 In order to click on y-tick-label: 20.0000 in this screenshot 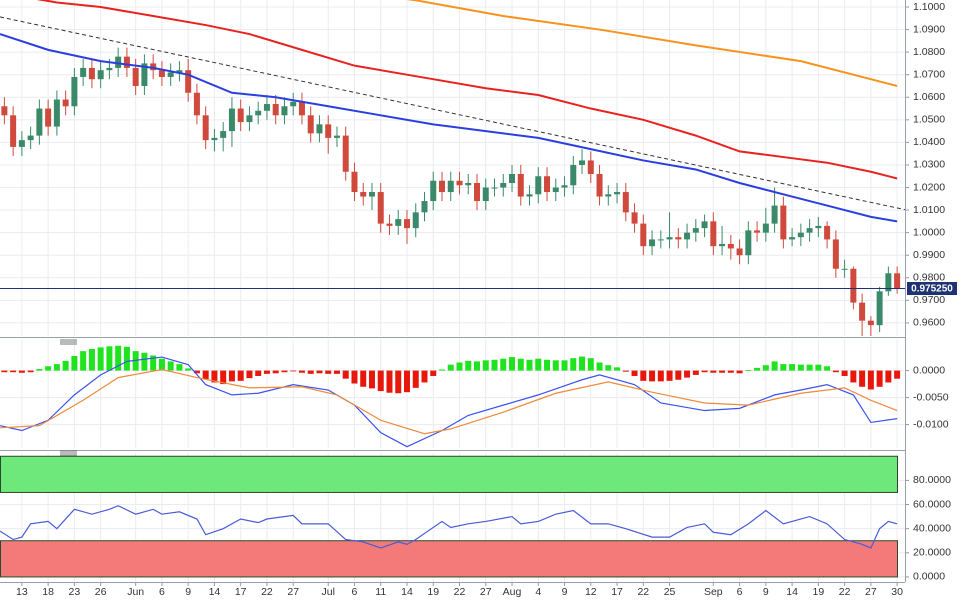, I will do `click(932, 553)`.